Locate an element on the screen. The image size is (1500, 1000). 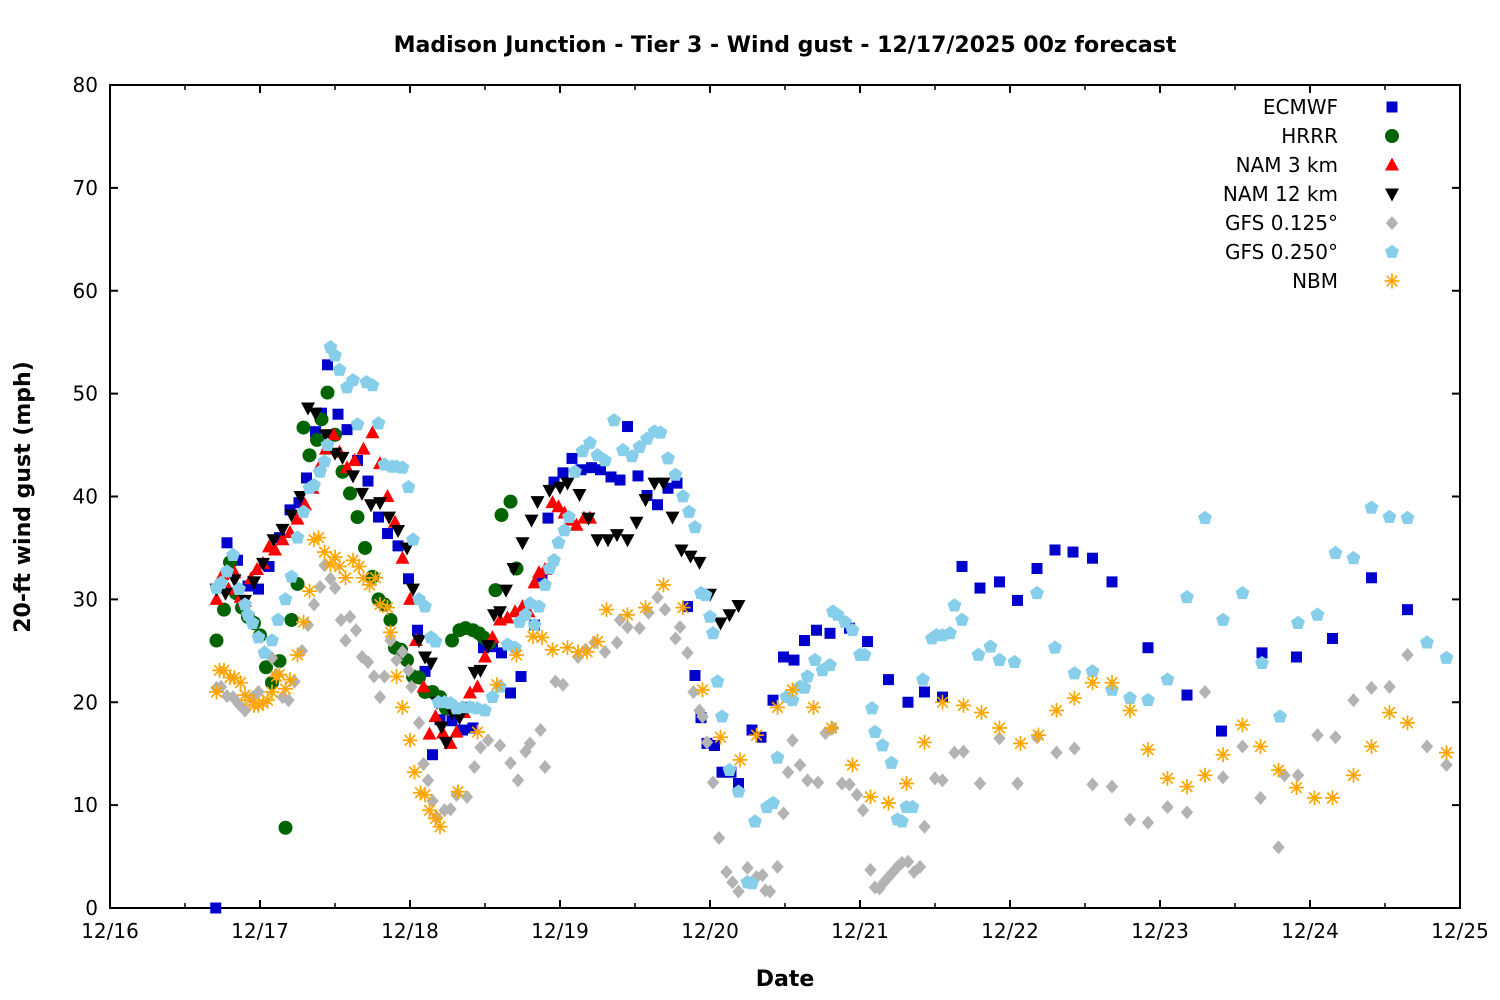
nam-12-km-legend-marker-icon is located at coordinates (1392, 195).